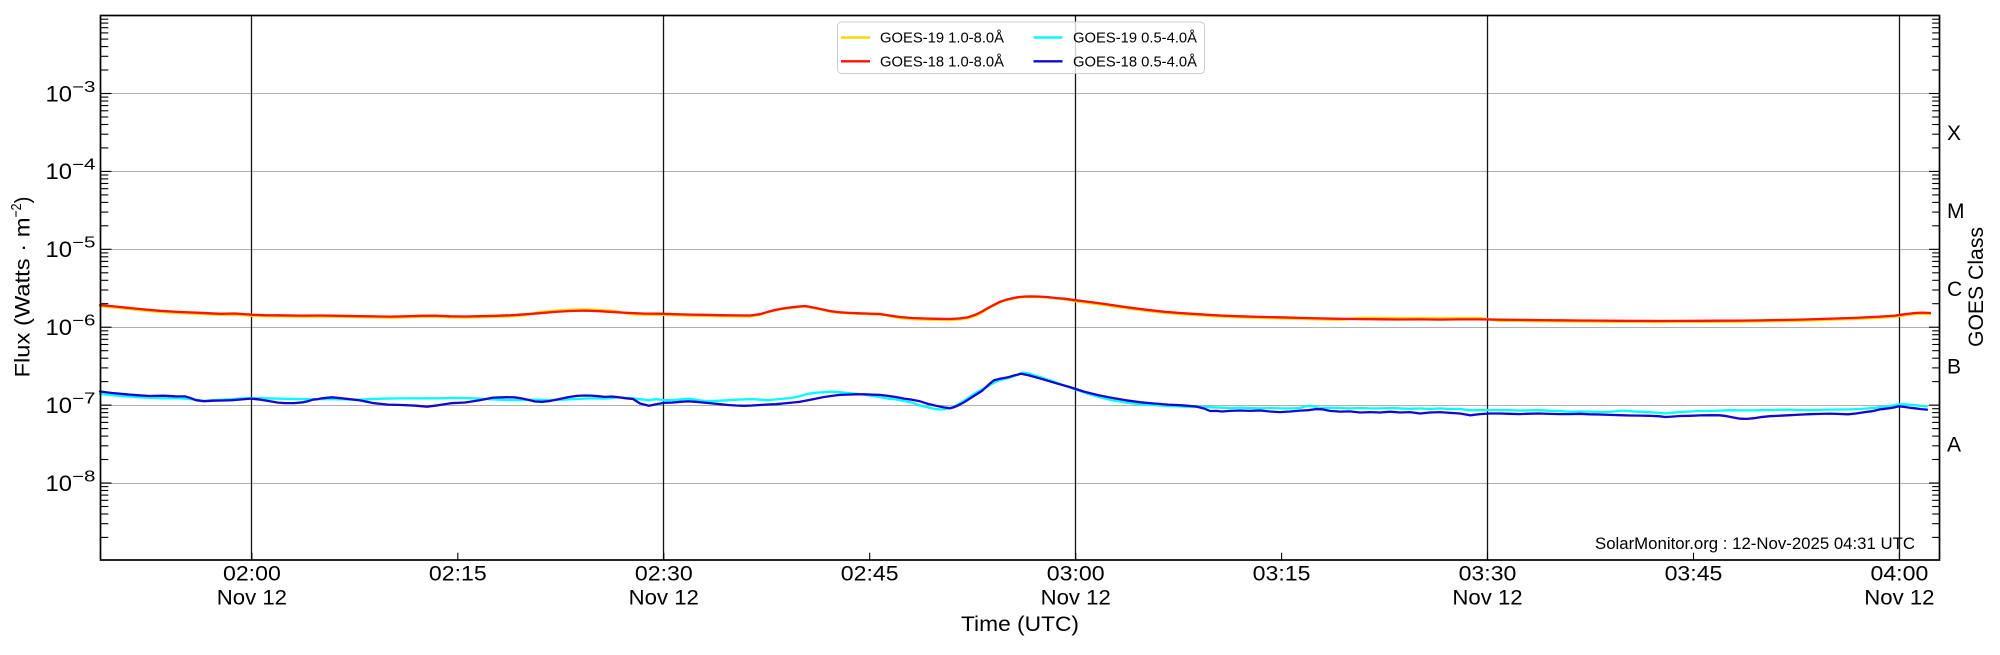 The width and height of the screenshot is (2000, 655). What do you see at coordinates (942, 62) in the screenshot?
I see `svg-text: GOES-18 1.0-8.0Å` at bounding box center [942, 62].